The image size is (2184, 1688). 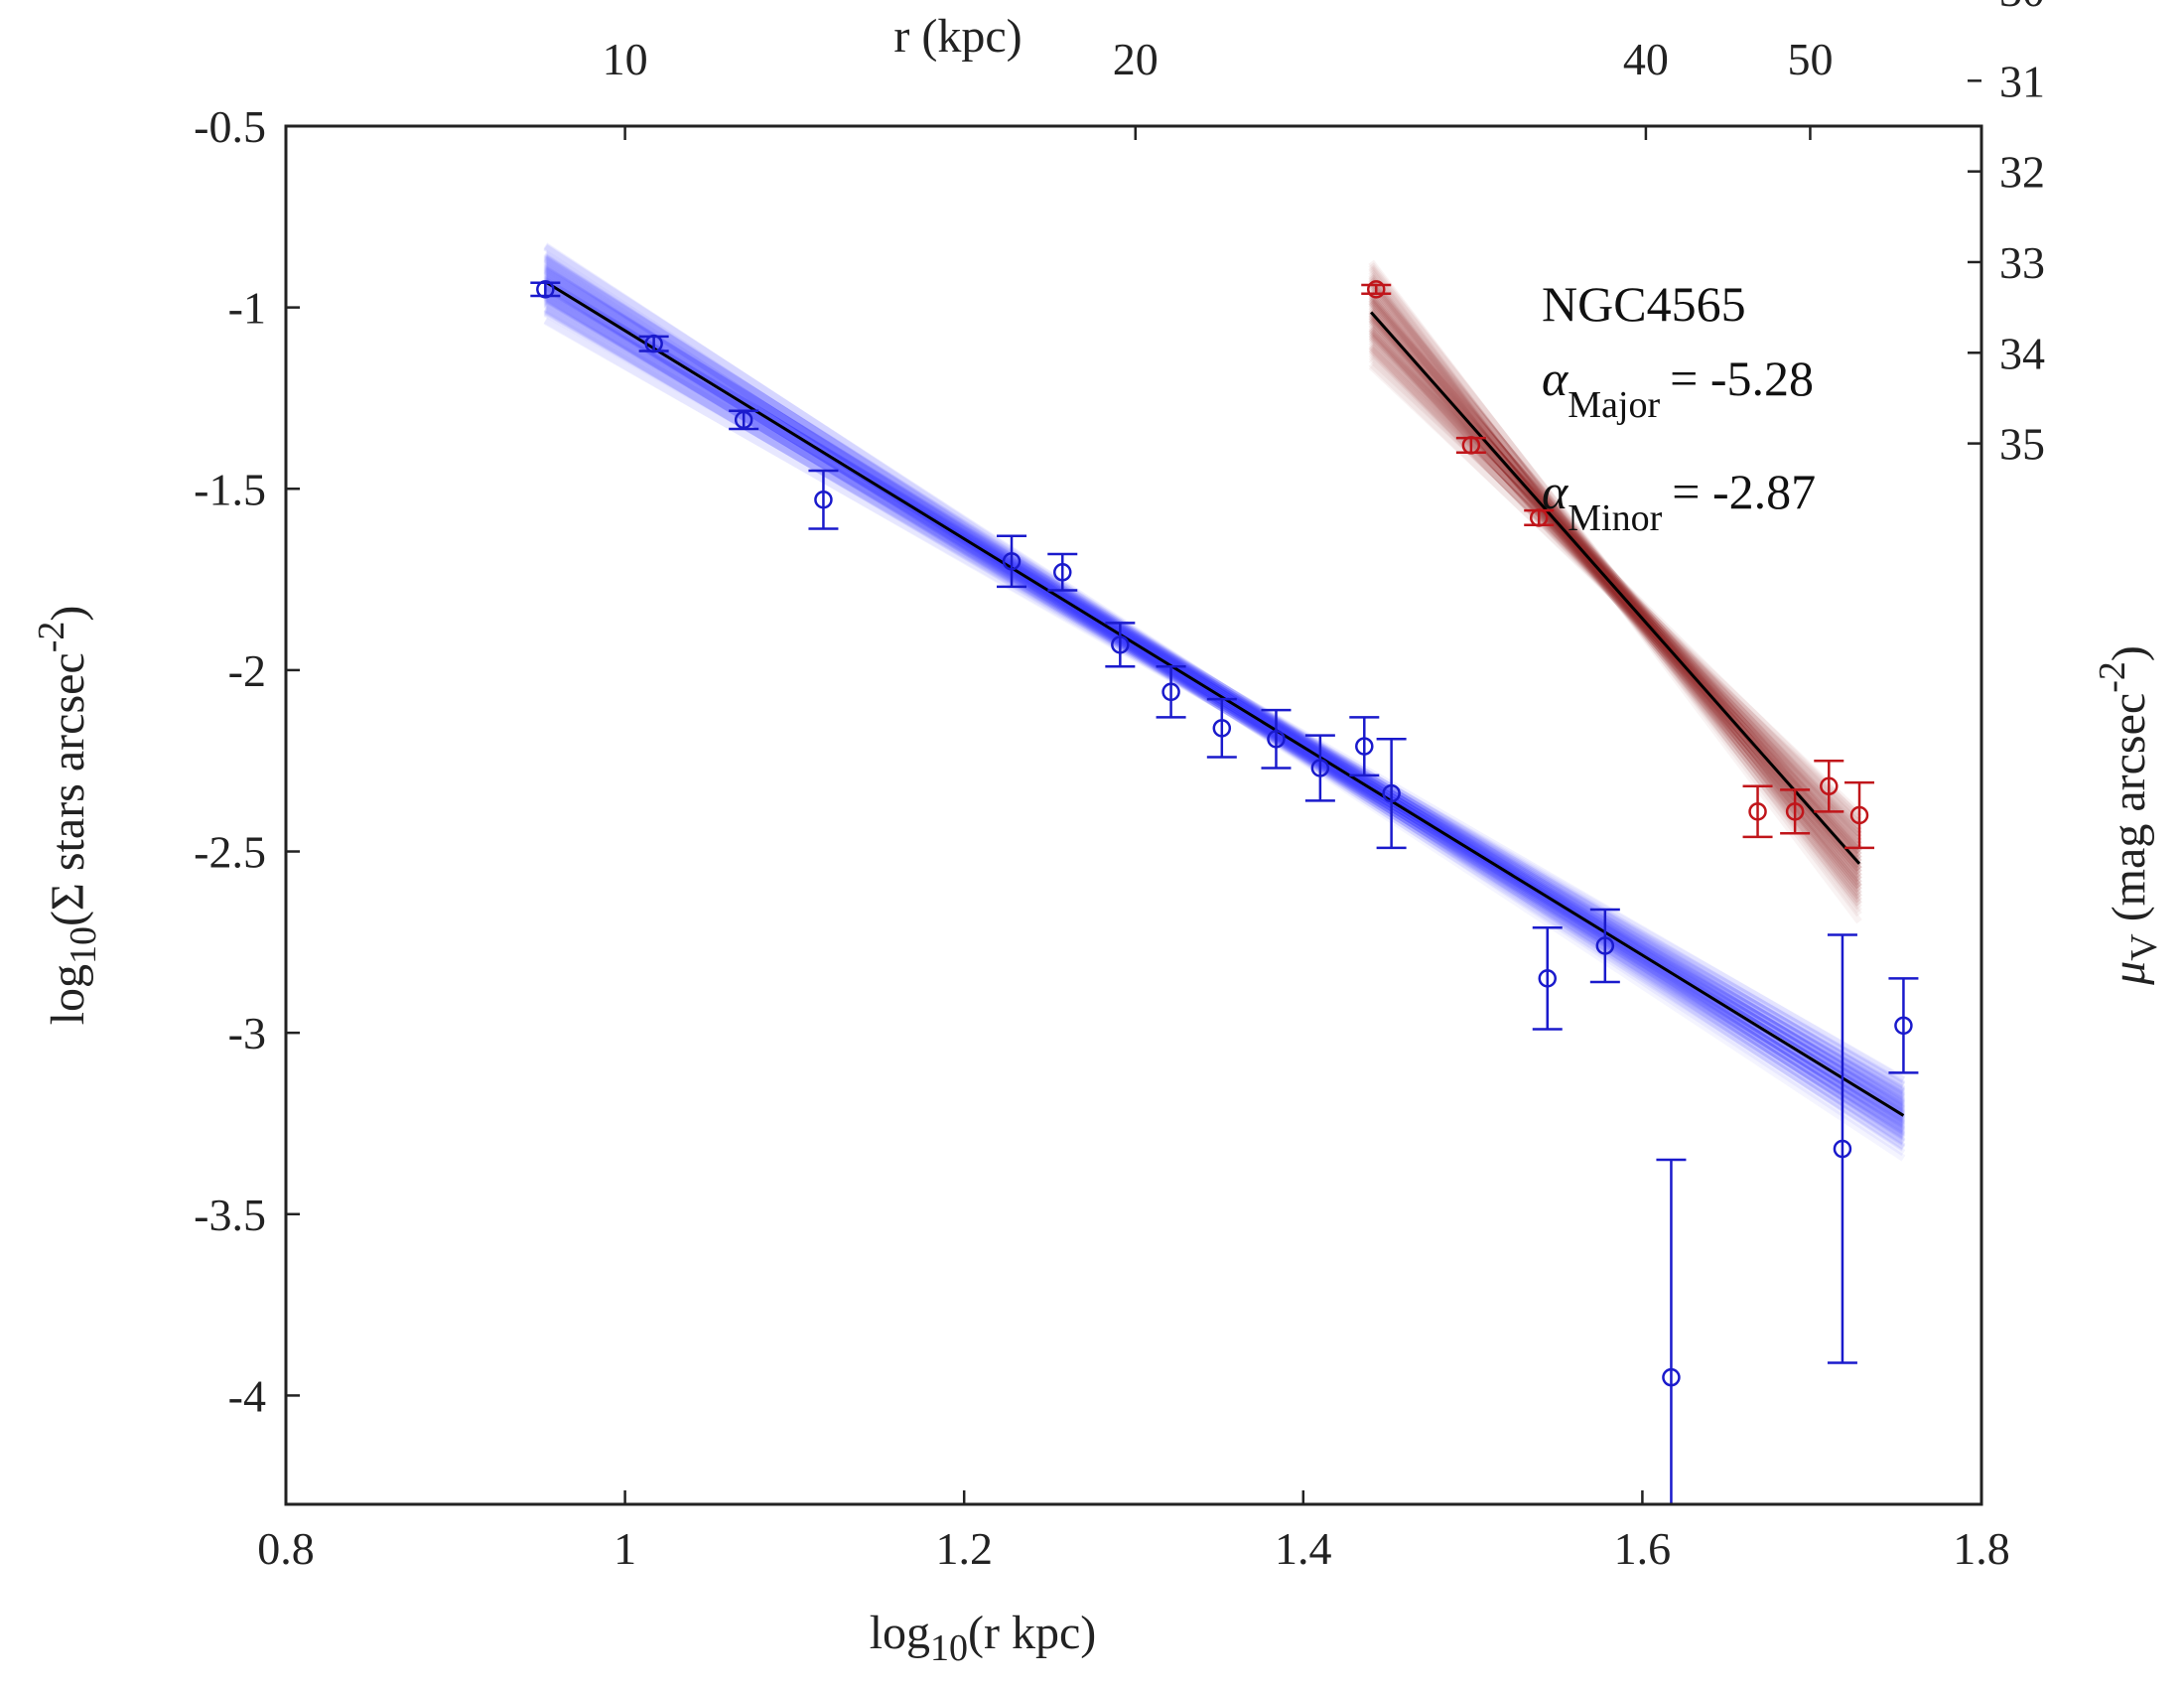 I want to click on top-tick-label: 10, so click(x=625, y=59).